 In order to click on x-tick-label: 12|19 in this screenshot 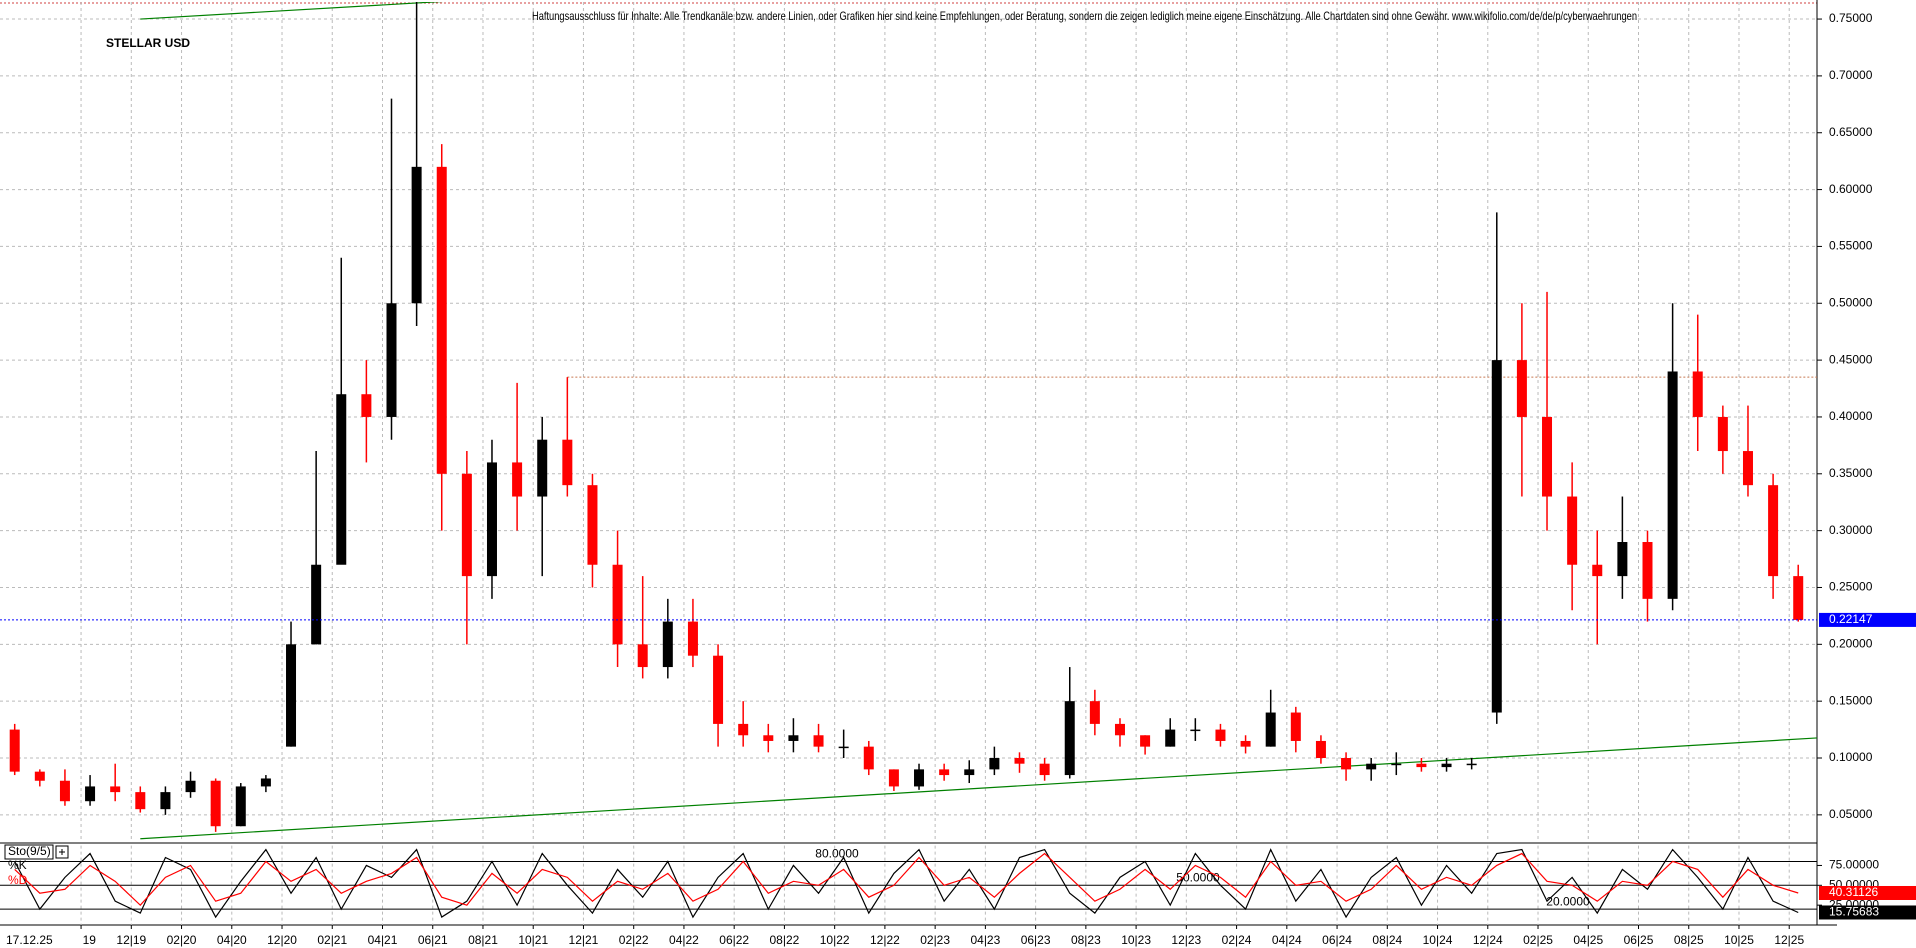, I will do `click(131, 940)`.